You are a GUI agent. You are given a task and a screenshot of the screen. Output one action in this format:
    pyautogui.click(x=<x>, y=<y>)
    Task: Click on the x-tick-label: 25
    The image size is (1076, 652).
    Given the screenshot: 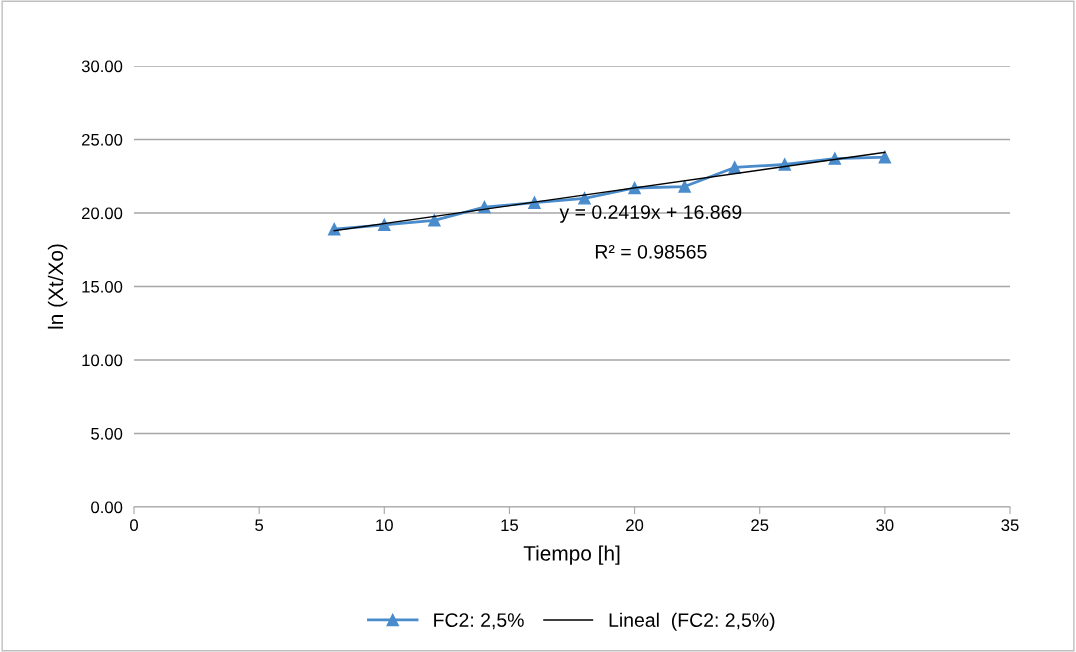 What is the action you would take?
    pyautogui.click(x=760, y=525)
    